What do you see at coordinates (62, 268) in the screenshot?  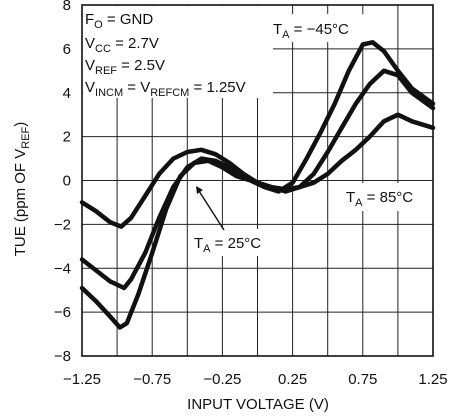 I see `y-tick-label: −4` at bounding box center [62, 268].